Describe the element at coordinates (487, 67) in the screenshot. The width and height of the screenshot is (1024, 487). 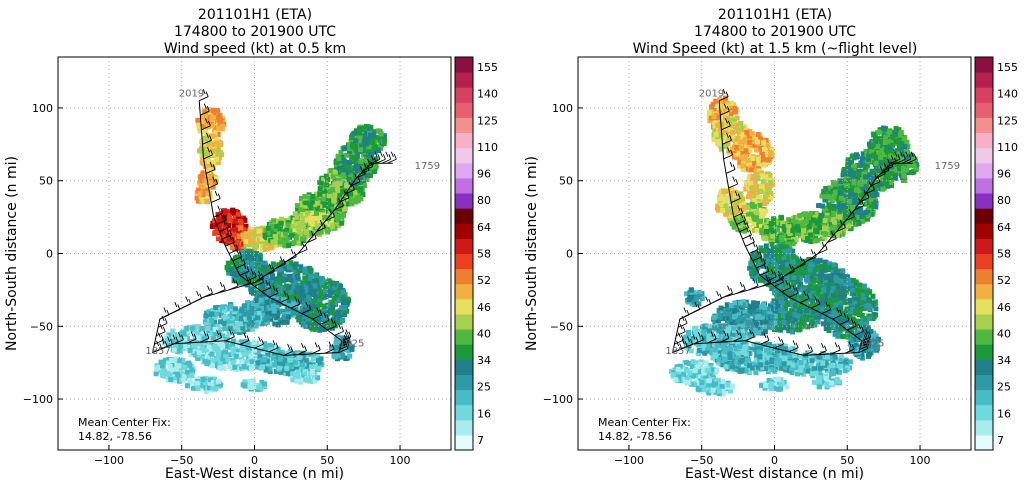
I see `colorbar-tick-label: 155` at that location.